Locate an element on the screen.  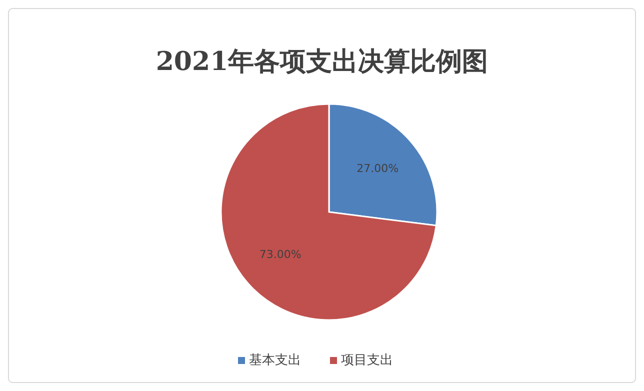
legend-label: 项目支出 is located at coordinates (367, 360).